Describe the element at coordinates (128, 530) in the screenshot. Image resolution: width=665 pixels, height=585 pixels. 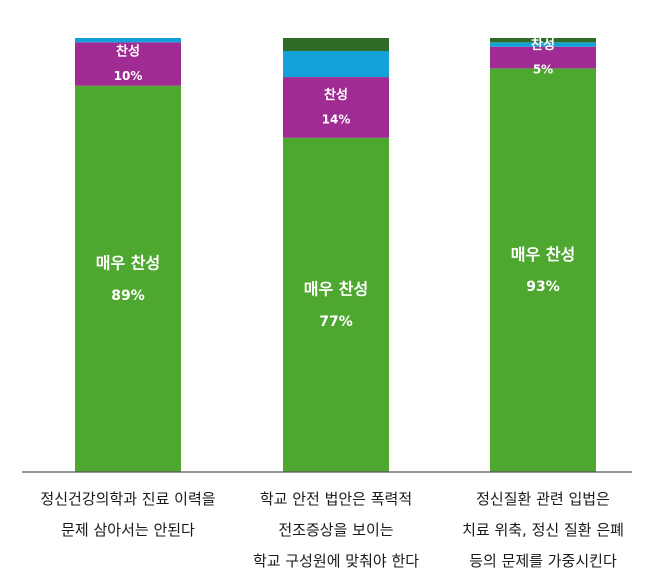
I see `category-label-line: 문제 삼아서는 안된다` at that location.